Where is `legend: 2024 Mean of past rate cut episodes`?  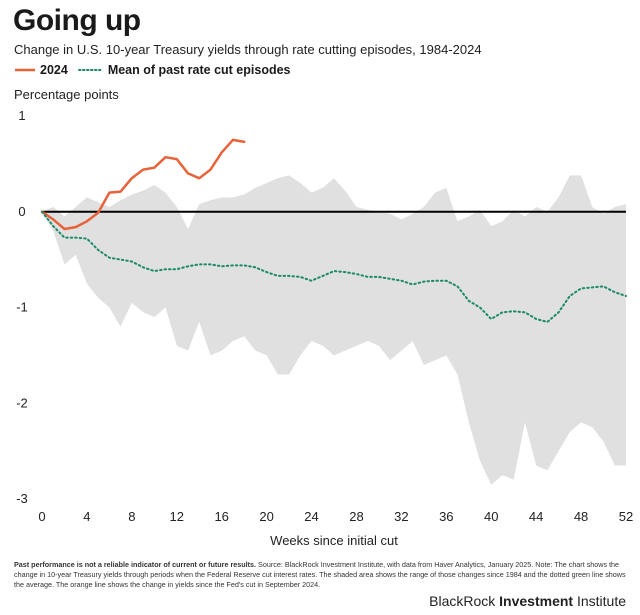
legend: 2024 Mean of past rate cut episodes is located at coordinates (157, 70).